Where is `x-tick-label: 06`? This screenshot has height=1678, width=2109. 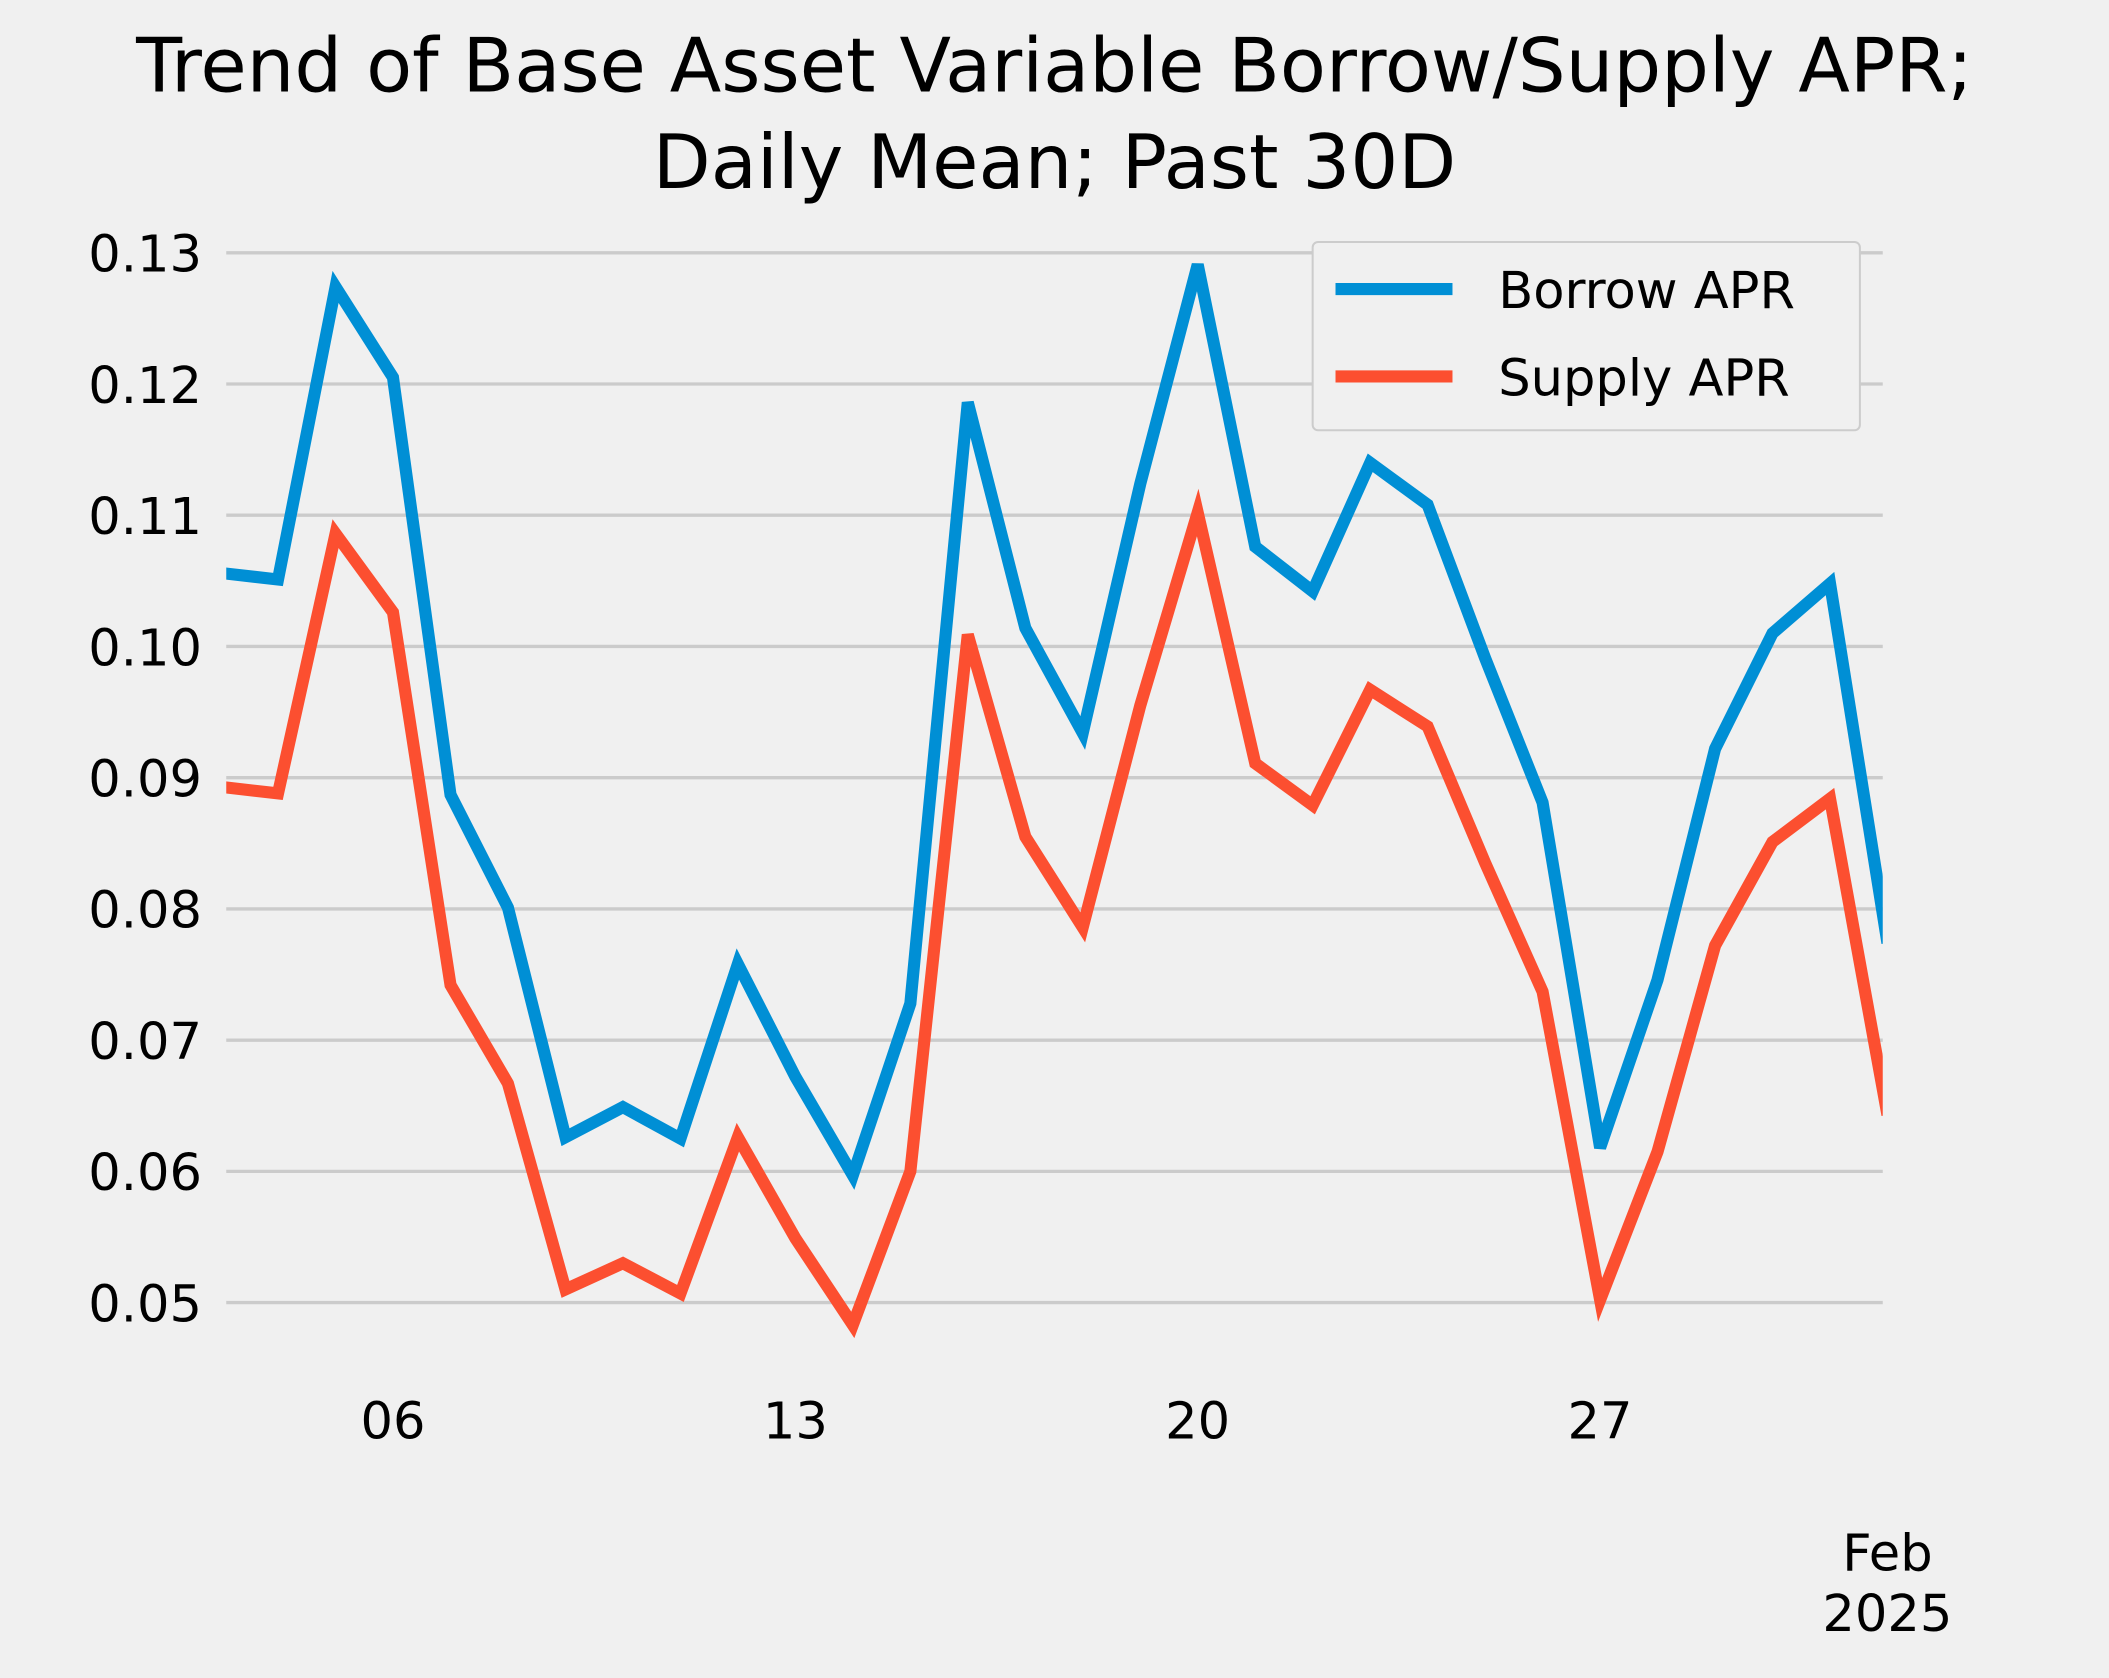 x-tick-label: 06 is located at coordinates (392, 1422).